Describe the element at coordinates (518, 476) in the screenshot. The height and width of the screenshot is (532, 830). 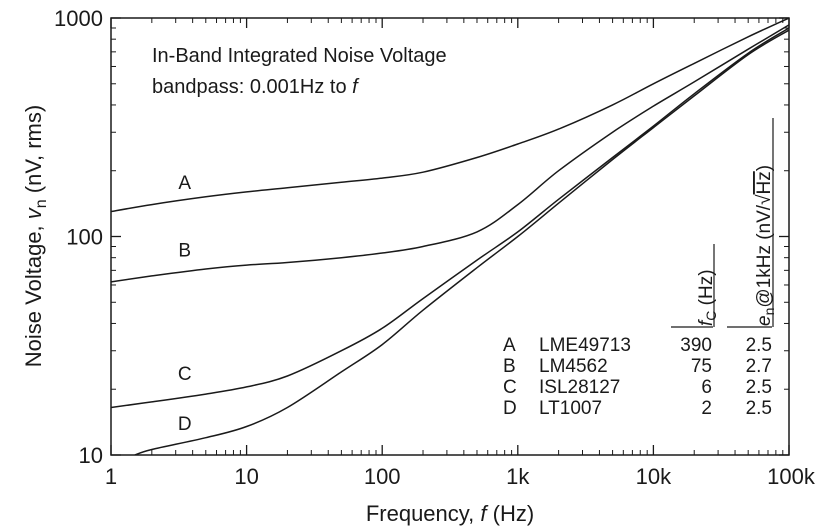
I see `x-tick-label: 1k` at that location.